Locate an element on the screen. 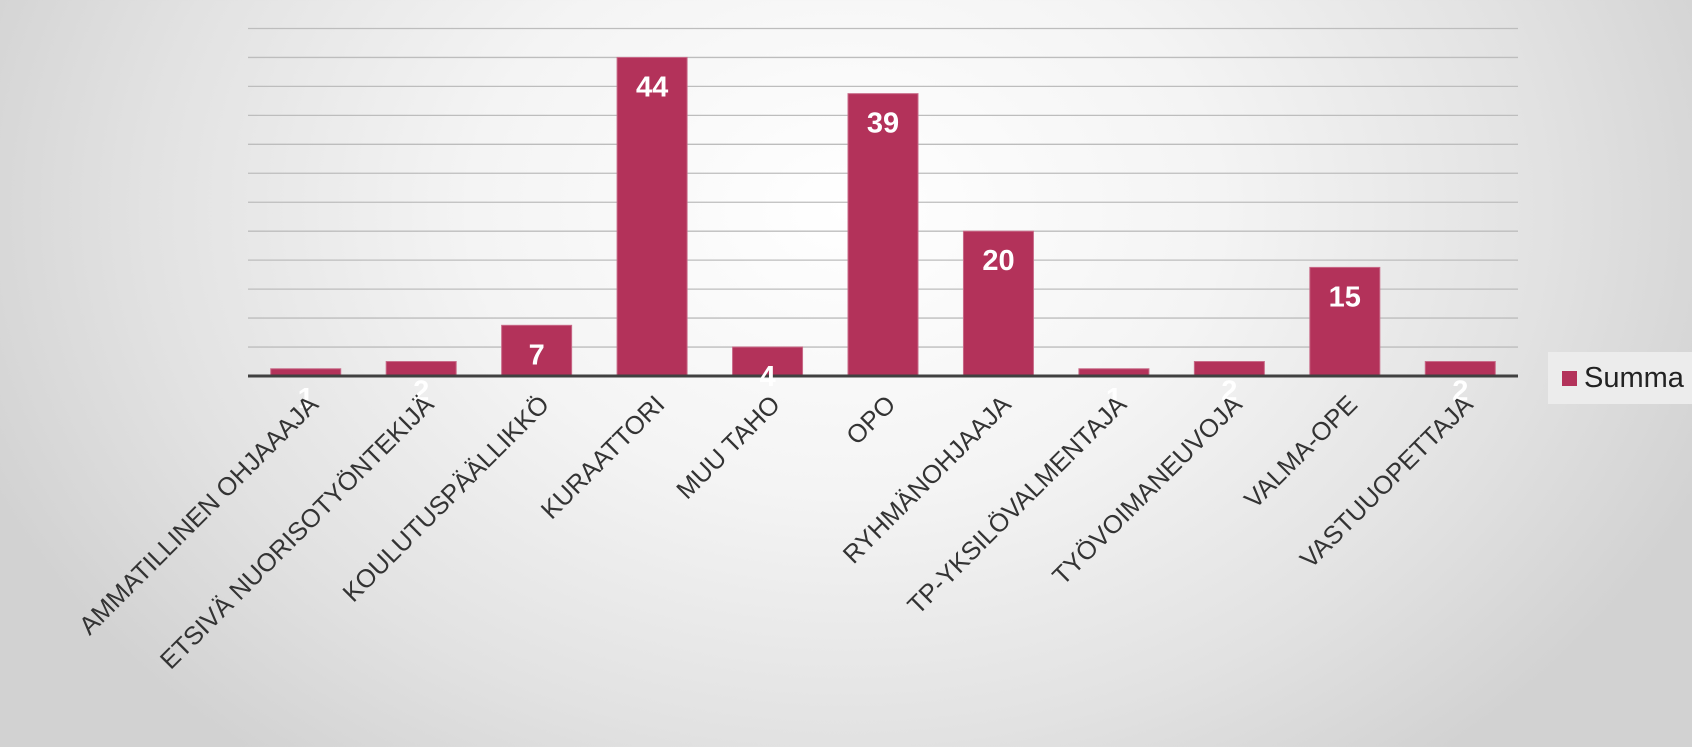 The image size is (1692, 747). data-label: 39 is located at coordinates (883, 124).